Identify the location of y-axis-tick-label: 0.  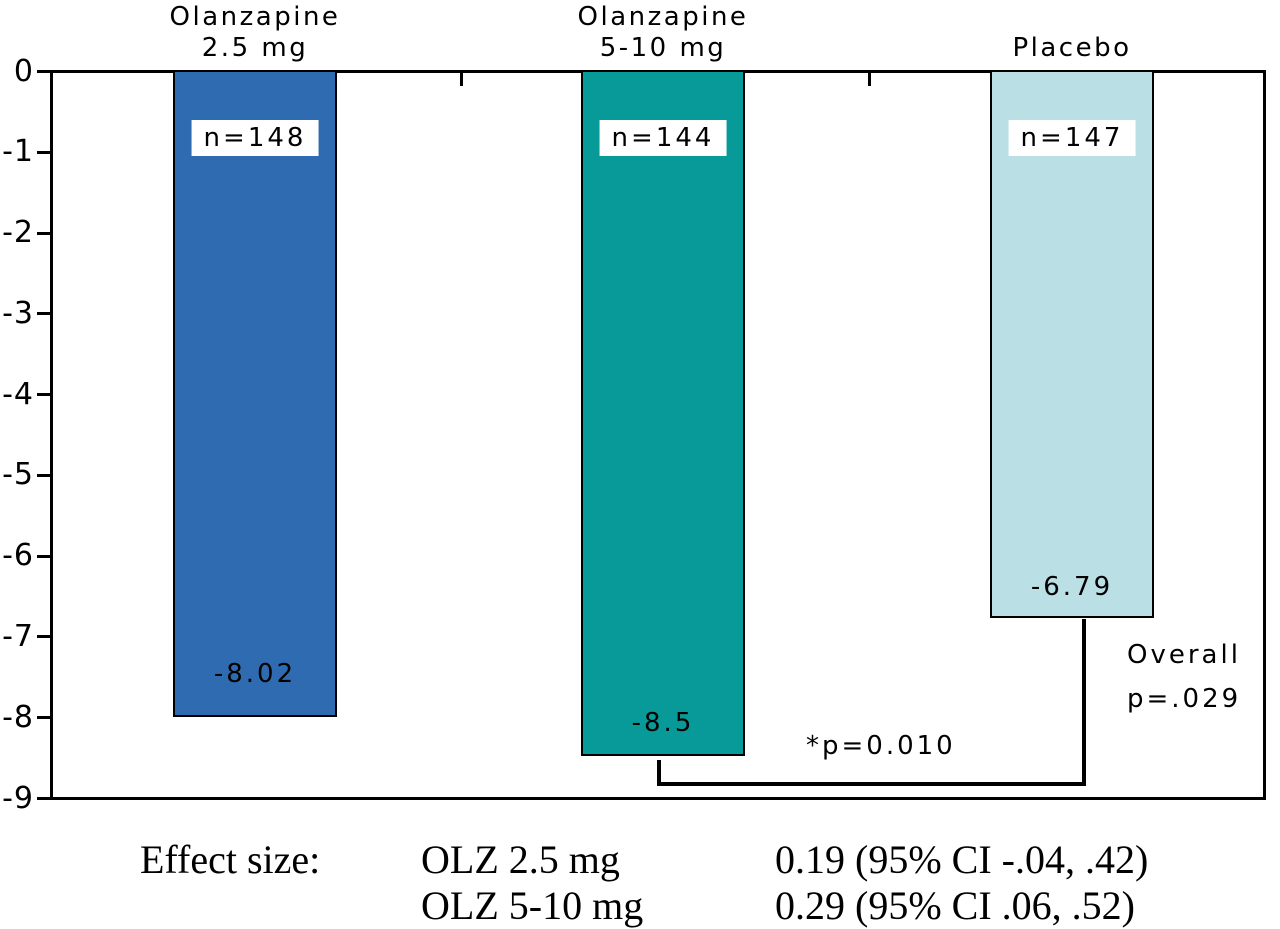
(23, 71).